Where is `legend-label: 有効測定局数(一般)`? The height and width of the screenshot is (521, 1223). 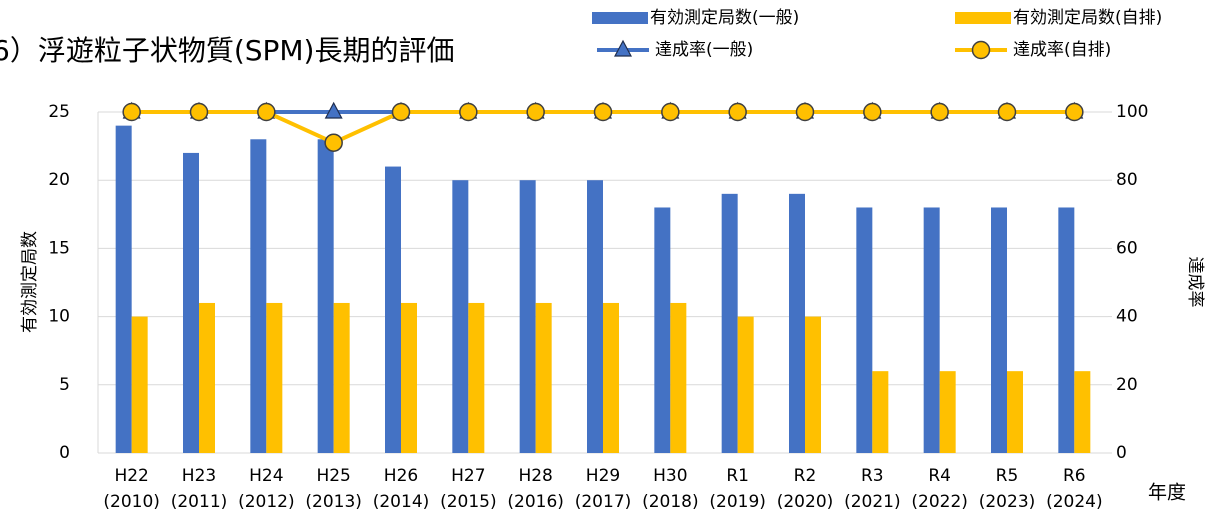 legend-label: 有効測定局数(一般) is located at coordinates (724, 18).